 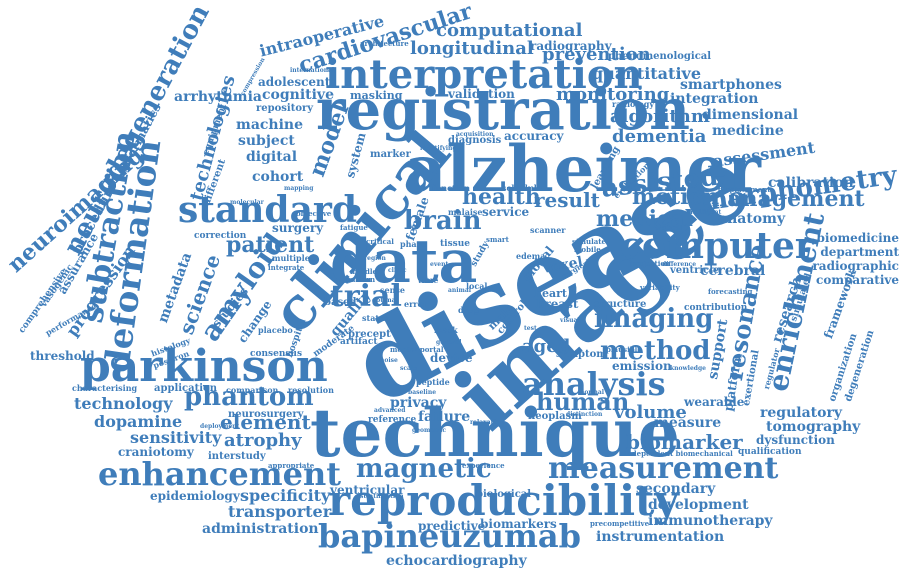 I want to click on word-phenomenological: phenomenological, so click(x=660, y=56).